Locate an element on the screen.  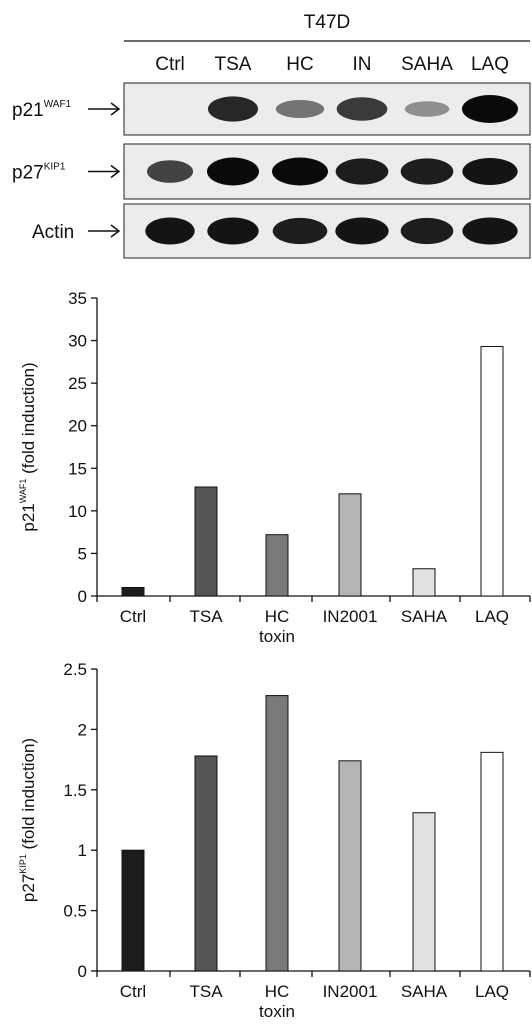
lane-label: TSA is located at coordinates (233, 64).